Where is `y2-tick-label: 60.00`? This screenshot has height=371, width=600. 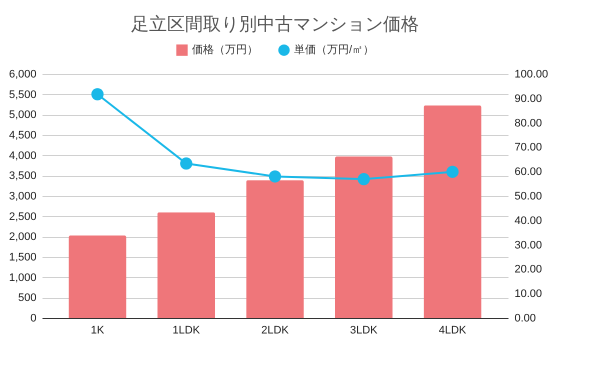
y2-tick-label: 60.00 is located at coordinates (528, 172).